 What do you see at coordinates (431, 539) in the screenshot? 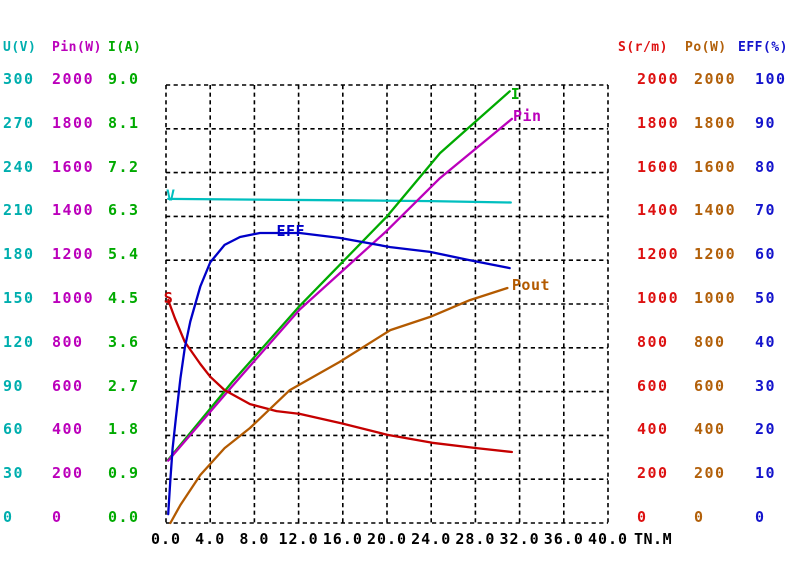
I see `x-axis-tick: 24.0` at bounding box center [431, 539].